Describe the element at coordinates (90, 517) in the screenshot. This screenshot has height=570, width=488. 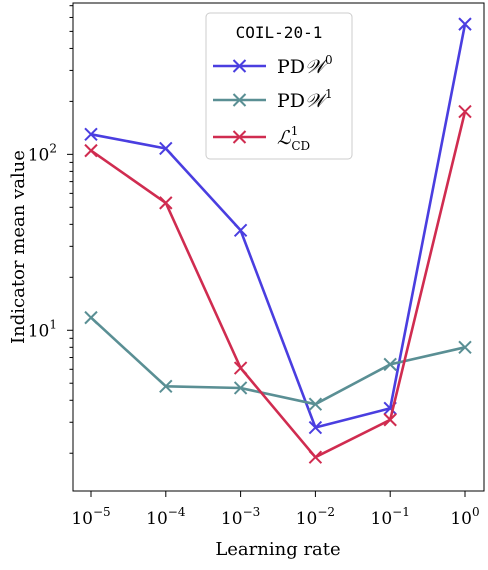
I see `x-tick-label-0: 10⁻⁵` at that location.